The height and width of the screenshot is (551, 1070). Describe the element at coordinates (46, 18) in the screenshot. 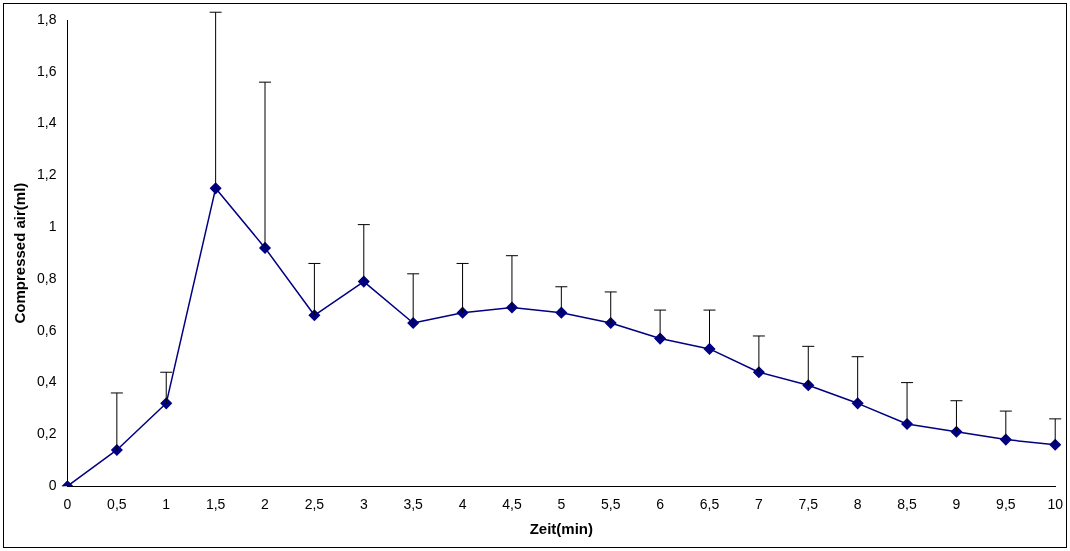

I see `y-tick-label: 1,8` at that location.